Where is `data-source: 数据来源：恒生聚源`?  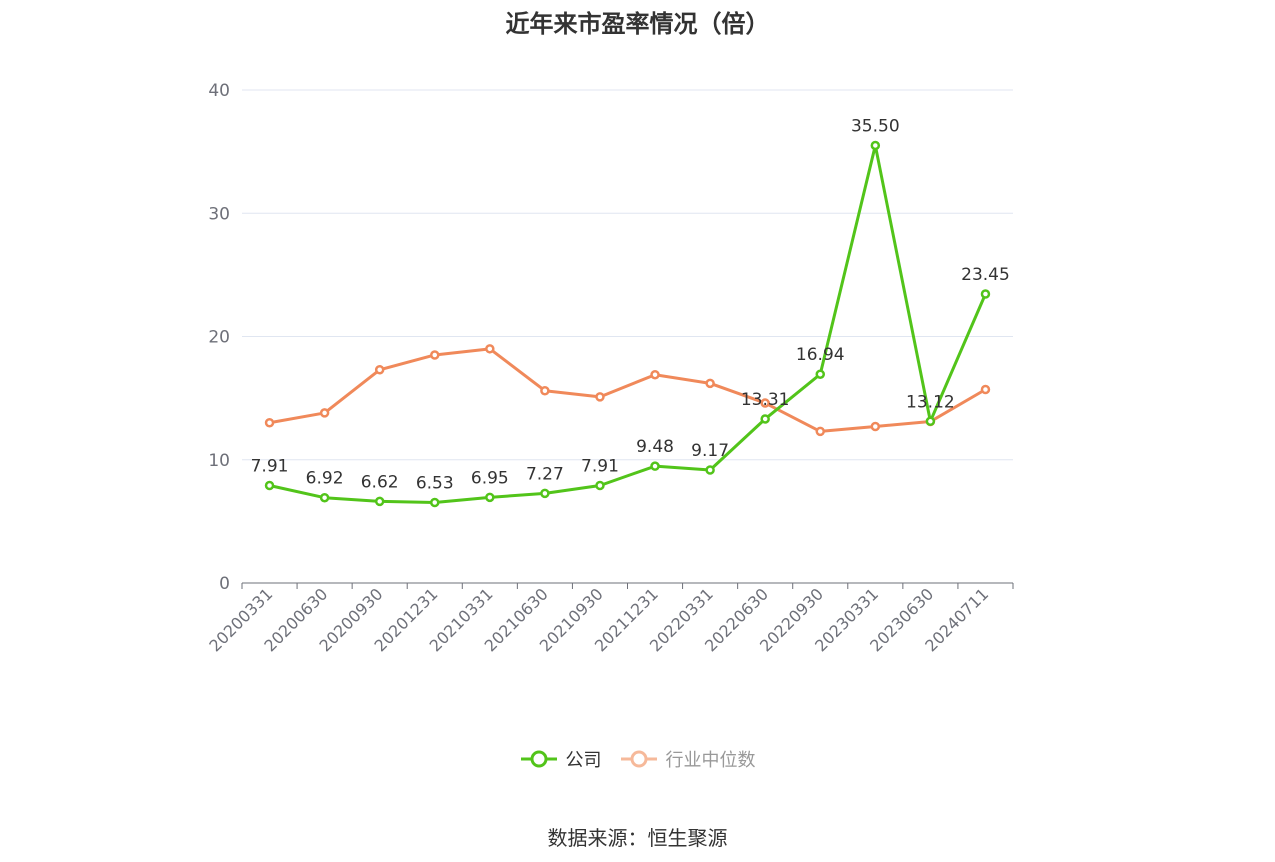
data-source: 数据来源：恒生聚源 is located at coordinates (637, 838).